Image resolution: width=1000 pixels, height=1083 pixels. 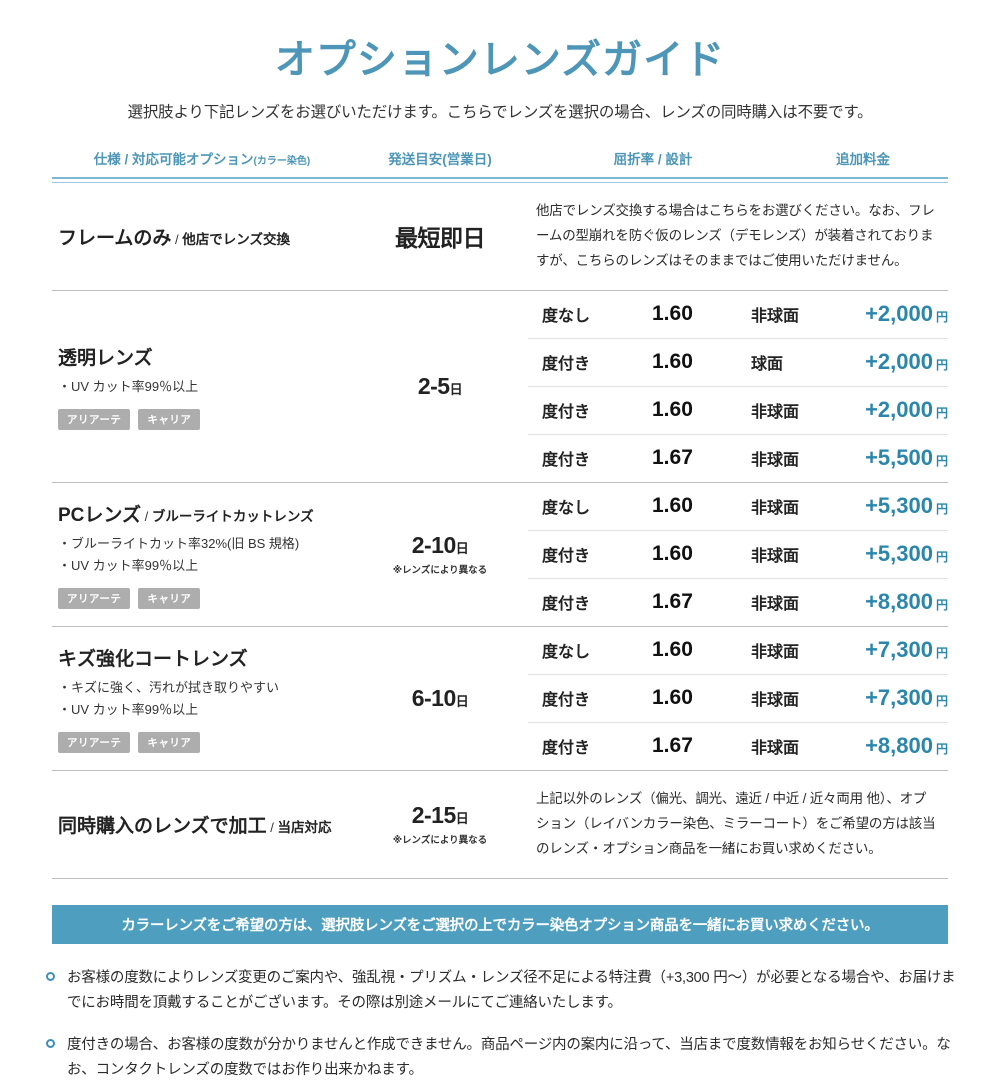 I want to click on row-shipping-cell: 2-15日 ※レンズにより異なる, so click(x=440, y=824).